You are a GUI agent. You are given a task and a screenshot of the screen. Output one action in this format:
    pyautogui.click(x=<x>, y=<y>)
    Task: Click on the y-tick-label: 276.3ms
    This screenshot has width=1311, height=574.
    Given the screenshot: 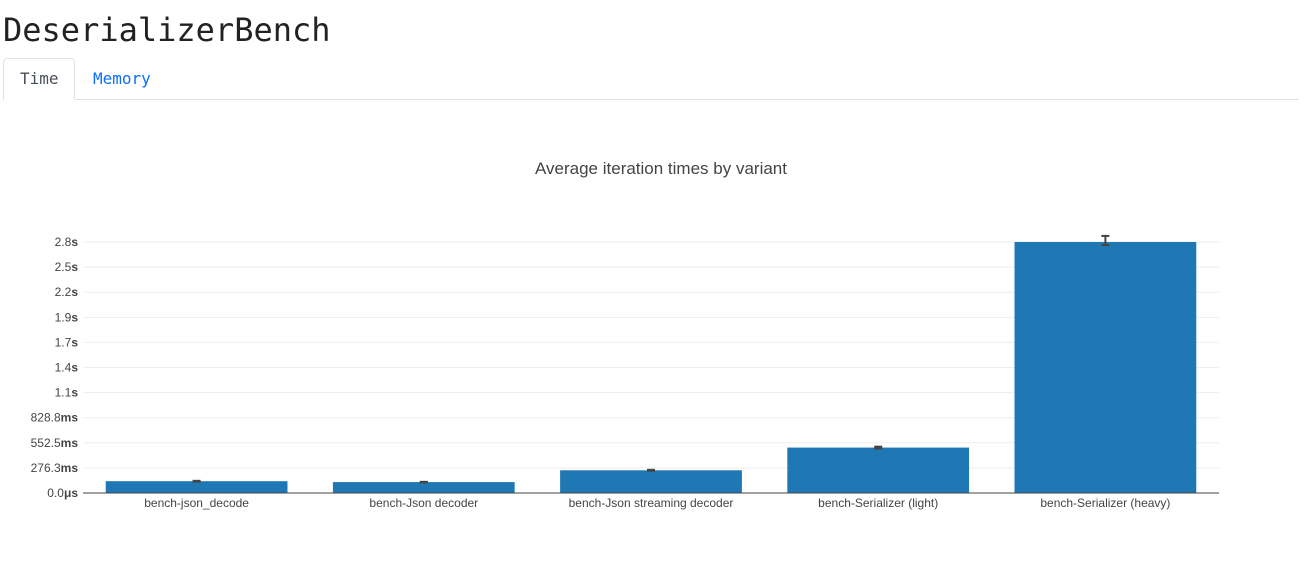 What is the action you would take?
    pyautogui.click(x=55, y=468)
    